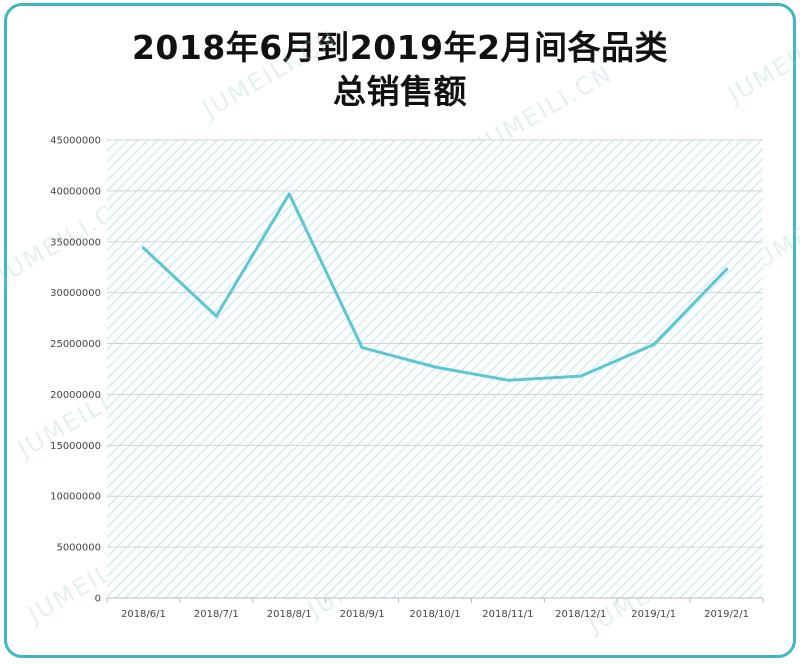 Image resolution: width=800 pixels, height=664 pixels. What do you see at coordinates (580, 614) in the screenshot?
I see `x-tick-label: 2018/12/1` at bounding box center [580, 614].